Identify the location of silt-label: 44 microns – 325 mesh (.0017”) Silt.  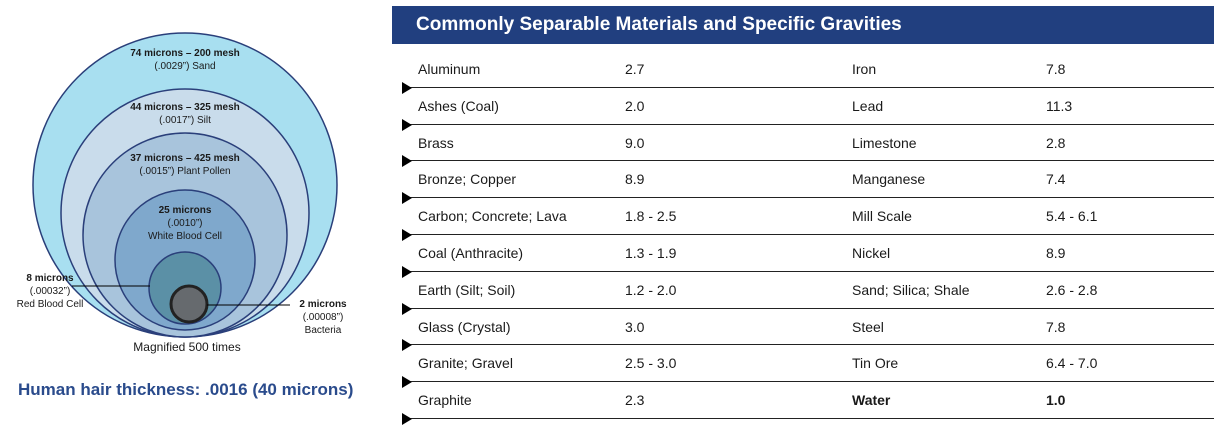
(185, 114).